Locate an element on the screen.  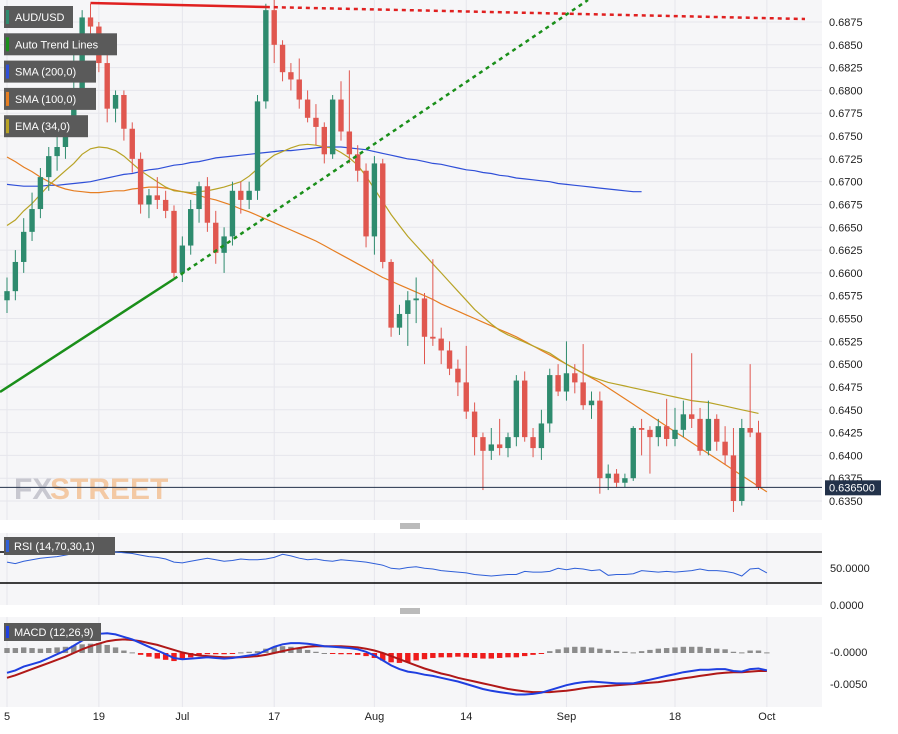
time-tick-label: 5 is located at coordinates (7, 717).